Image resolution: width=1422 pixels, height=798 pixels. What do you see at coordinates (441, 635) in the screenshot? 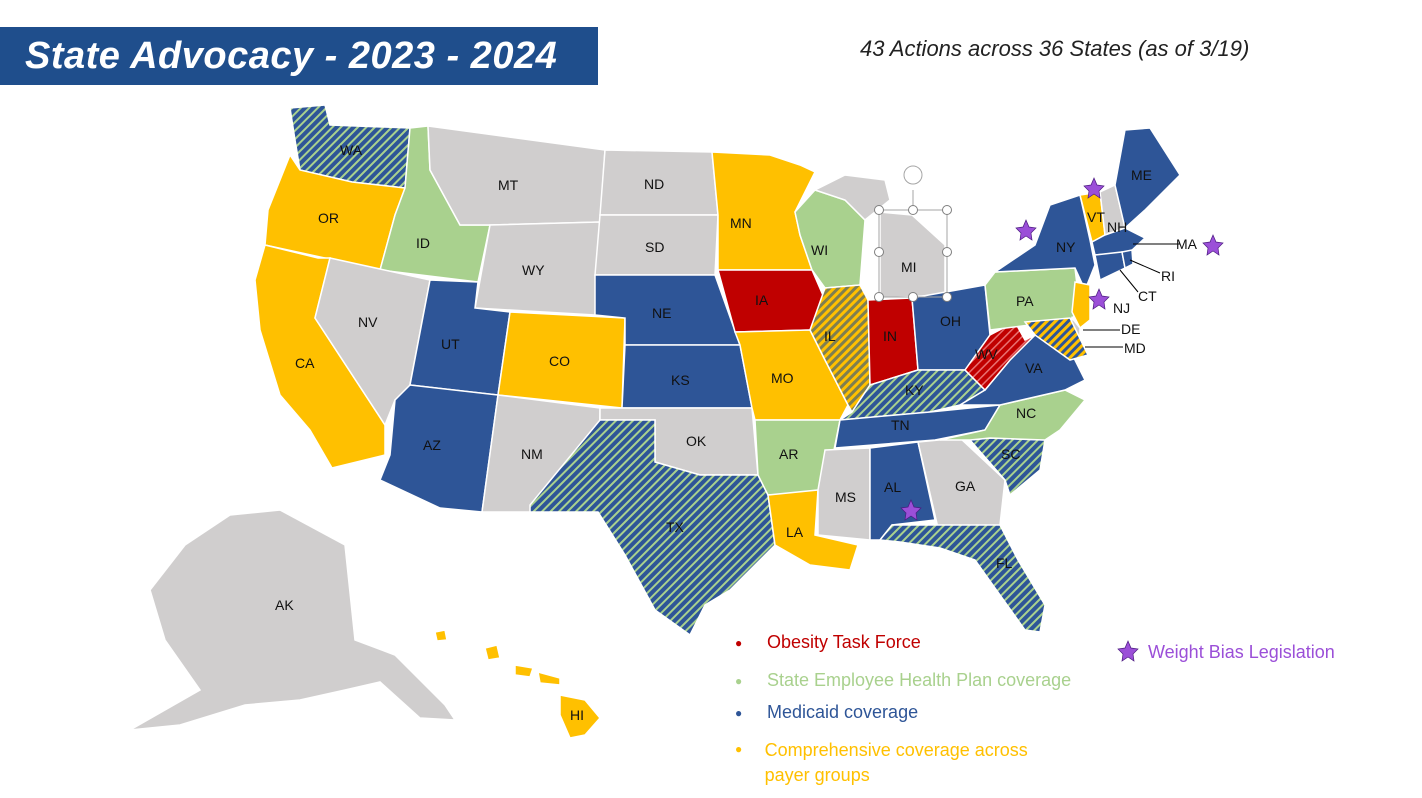
I see `state-hi-isle4` at bounding box center [441, 635].